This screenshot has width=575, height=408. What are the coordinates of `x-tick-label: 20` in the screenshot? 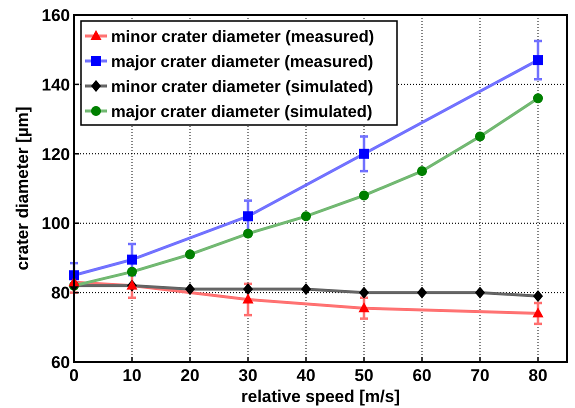 It's located at (190, 375).